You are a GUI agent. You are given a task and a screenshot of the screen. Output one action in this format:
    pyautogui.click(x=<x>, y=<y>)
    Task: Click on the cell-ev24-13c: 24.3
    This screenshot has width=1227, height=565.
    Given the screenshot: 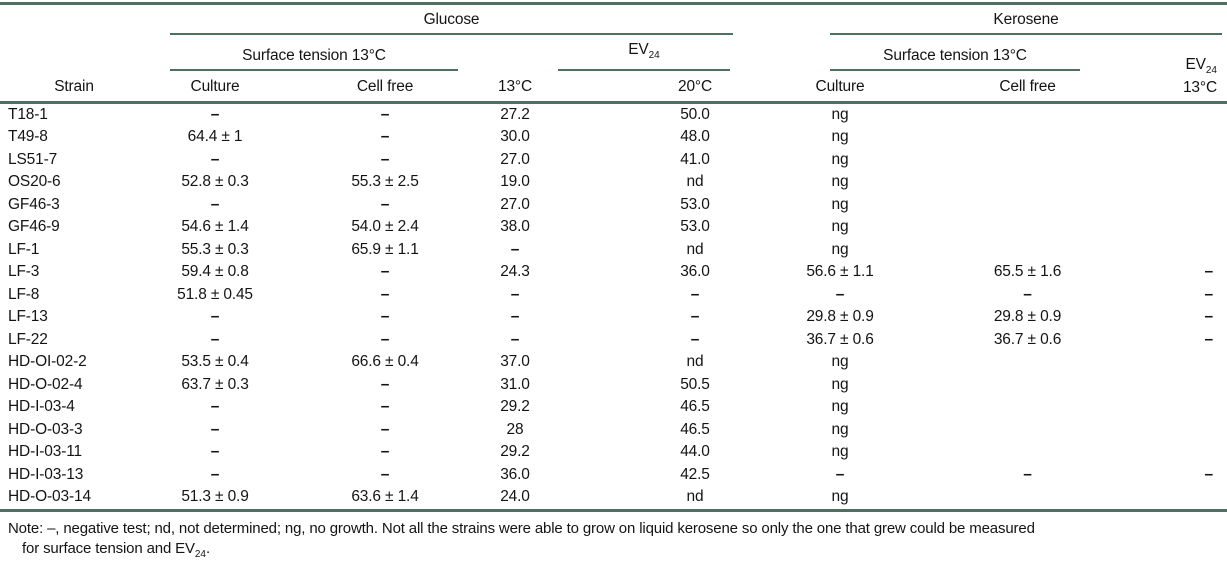 What is the action you would take?
    pyautogui.click(x=515, y=272)
    